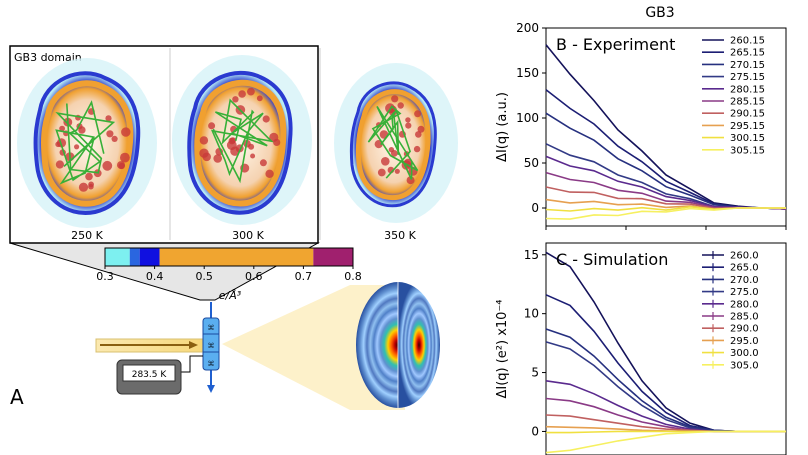  Describe the element at coordinates (747, 114) in the screenshot. I see `legend-label: 290.15` at that location.